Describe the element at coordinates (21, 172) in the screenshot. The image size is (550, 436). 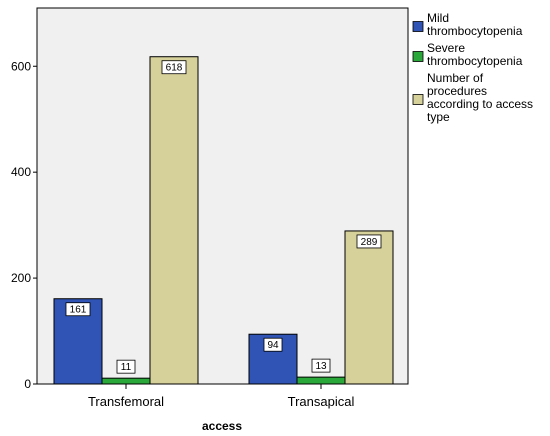
I see `y-tick-label: 400` at that location.